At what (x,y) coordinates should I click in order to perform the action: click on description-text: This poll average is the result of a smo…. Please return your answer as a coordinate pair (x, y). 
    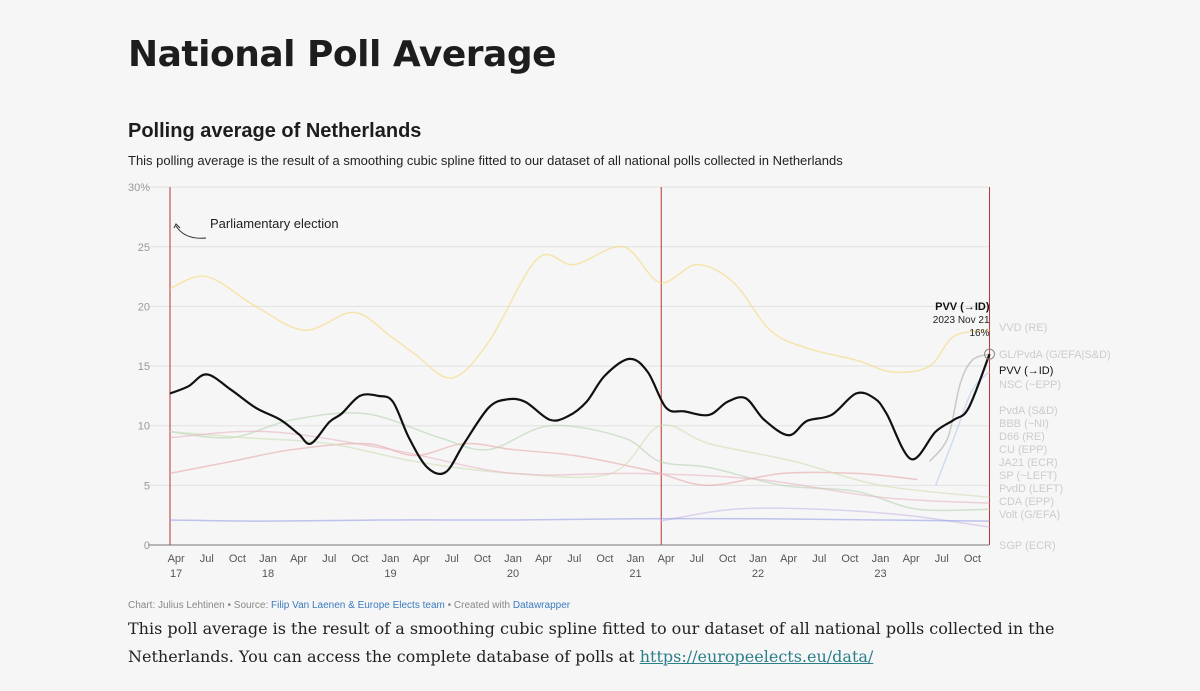
    Looking at the image, I should click on (591, 642).